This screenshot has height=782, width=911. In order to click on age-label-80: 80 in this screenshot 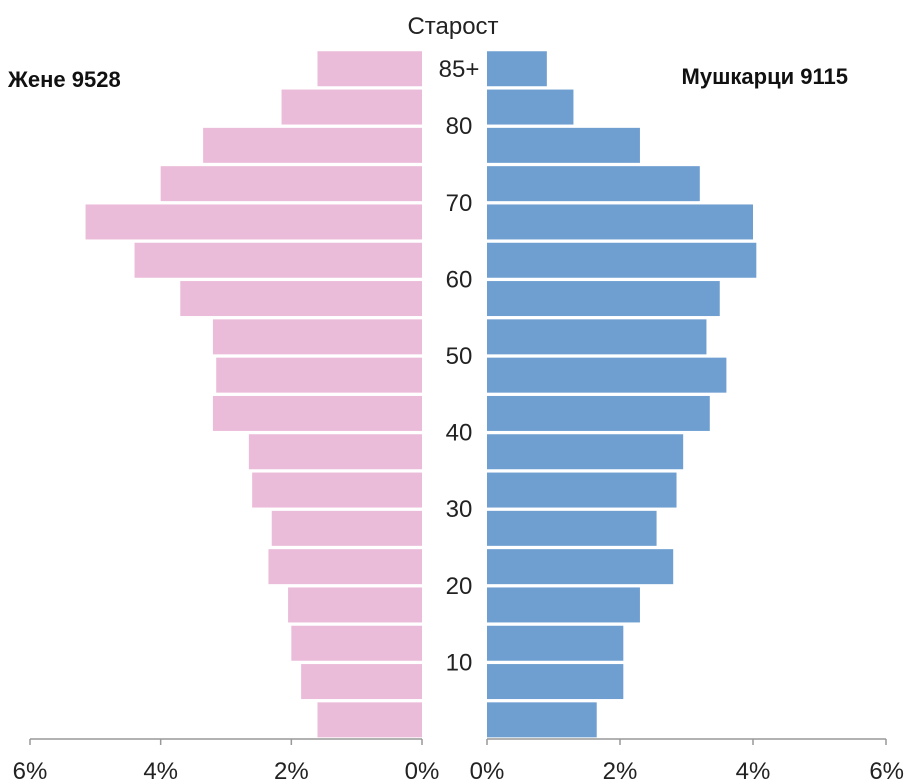, I will do `click(459, 126)`.